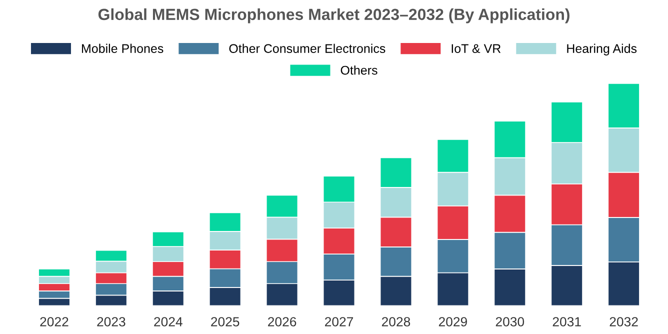 Image resolution: width=668 pixels, height=334 pixels. I want to click on chart-title: Global MEMS Microphones Market 2023–2032 (By Application), so click(334, 16).